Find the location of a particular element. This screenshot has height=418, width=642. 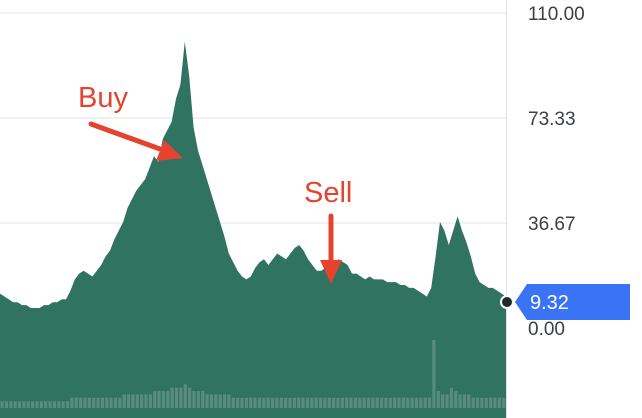

sell-arrow-icon is located at coordinates (331, 248).